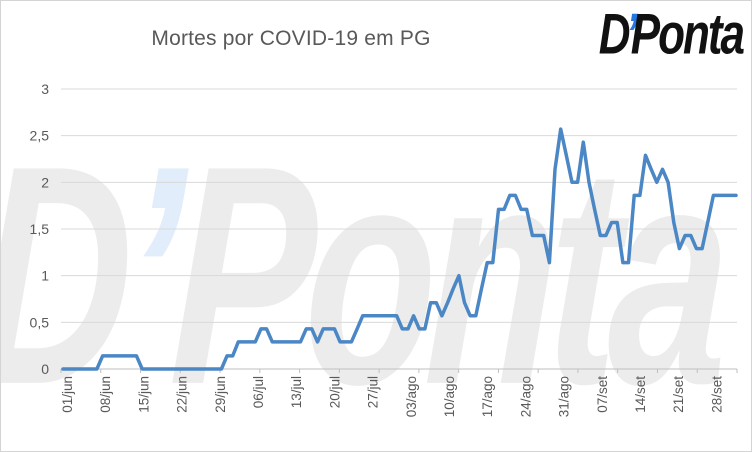  I want to click on x-tick-label: 01/jun, so click(67, 394).